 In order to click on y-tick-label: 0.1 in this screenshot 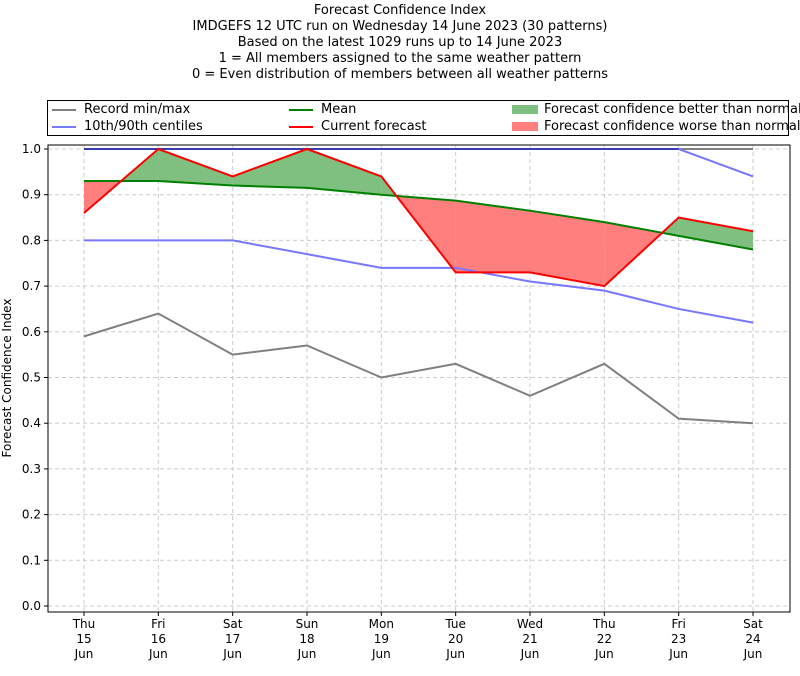, I will do `click(31, 560)`.